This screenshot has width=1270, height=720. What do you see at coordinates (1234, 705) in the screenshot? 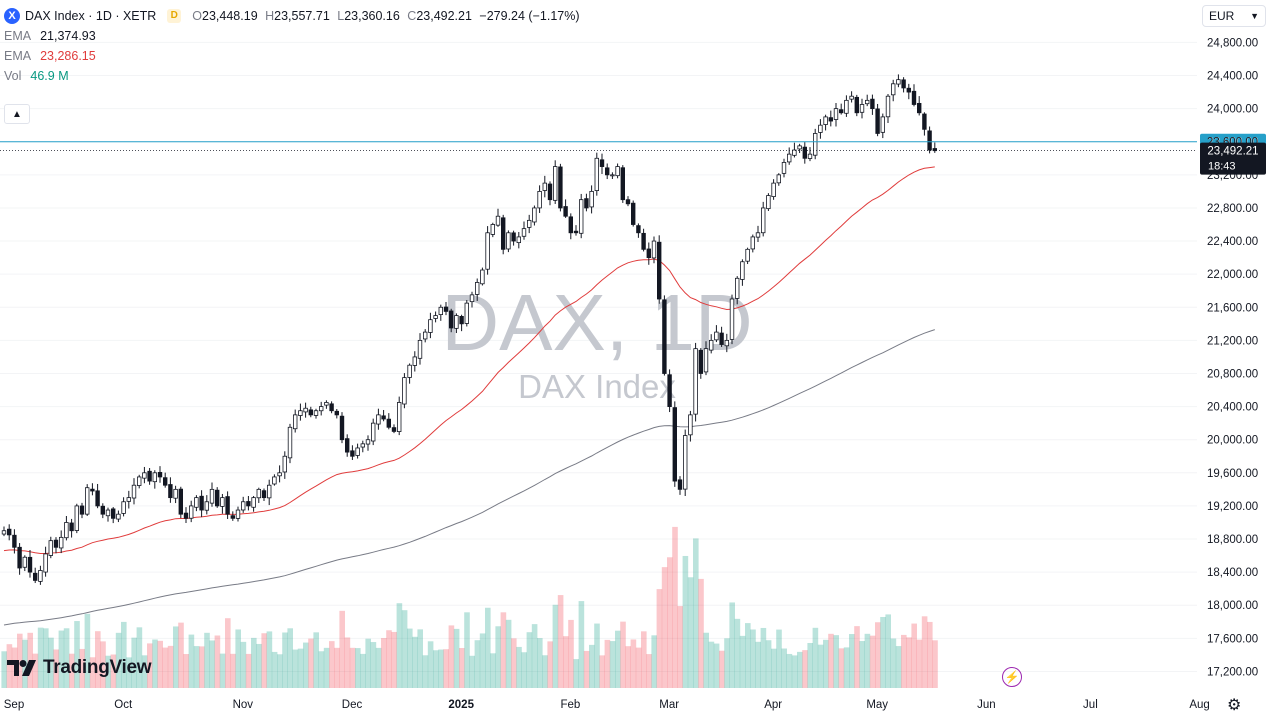
I see `settings-gear-icon: ⚙` at bounding box center [1234, 705].